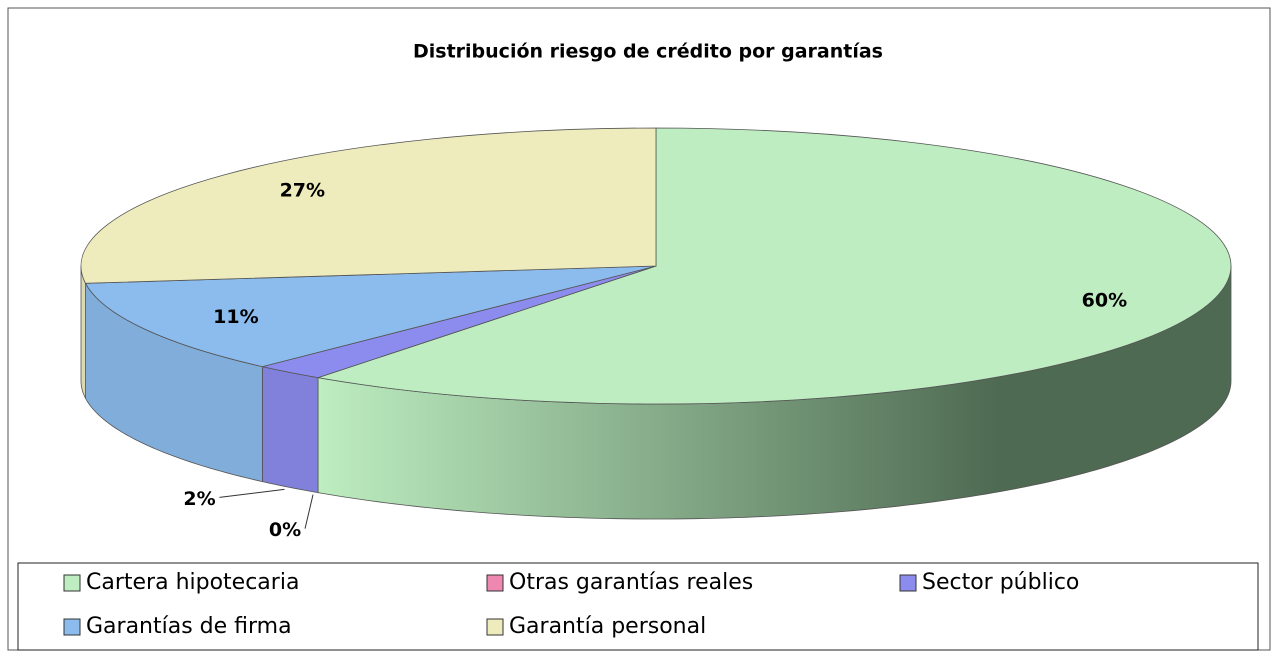  I want to click on data-label: 27%, so click(302, 191).